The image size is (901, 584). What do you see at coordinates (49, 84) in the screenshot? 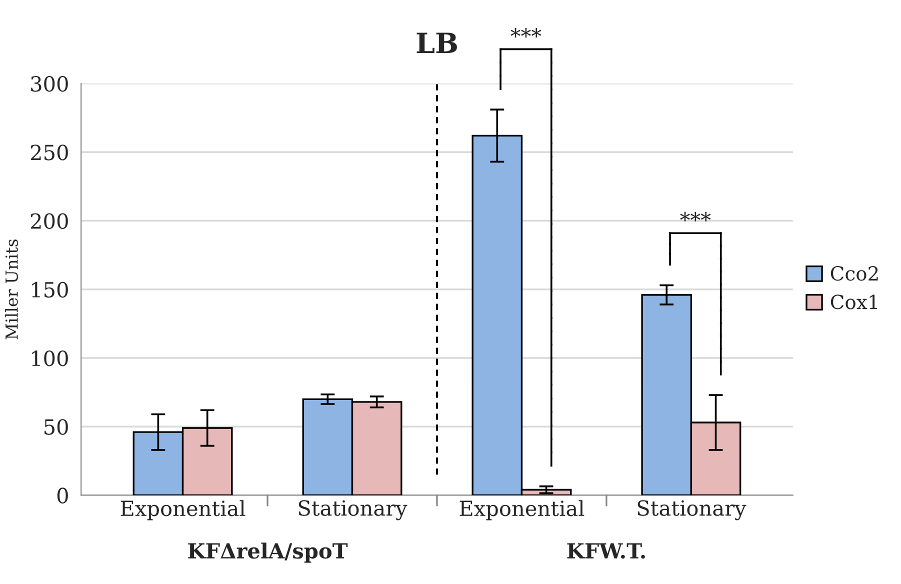
I see `y-tick-label: 300` at bounding box center [49, 84].